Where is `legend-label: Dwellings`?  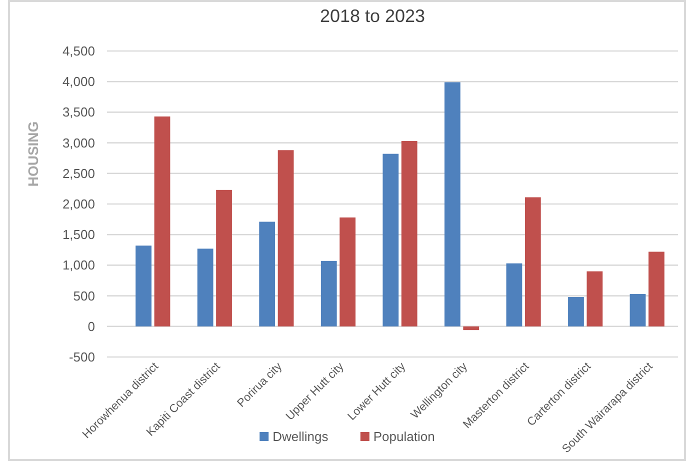 legend-label: Dwellings is located at coordinates (300, 436).